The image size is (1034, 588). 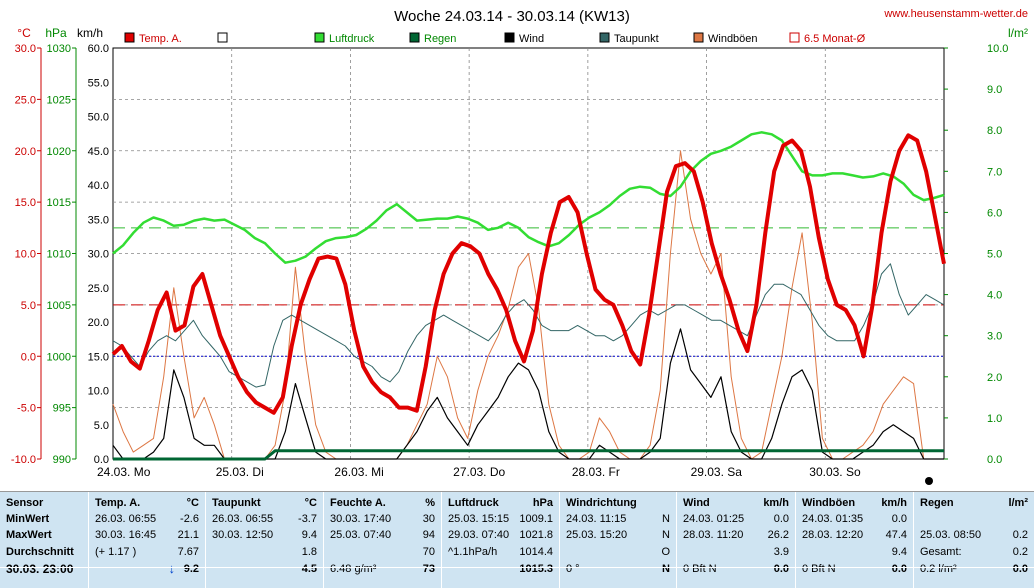 I want to click on pressure-tick-label: 1010, so click(x=59, y=255).